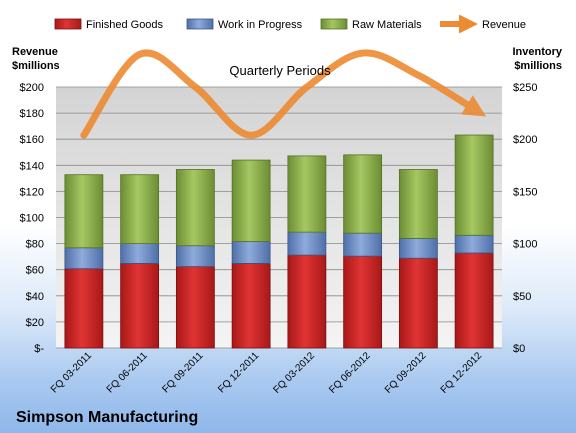  What do you see at coordinates (504, 25) in the screenshot?
I see `legend-label: Revenue` at bounding box center [504, 25].